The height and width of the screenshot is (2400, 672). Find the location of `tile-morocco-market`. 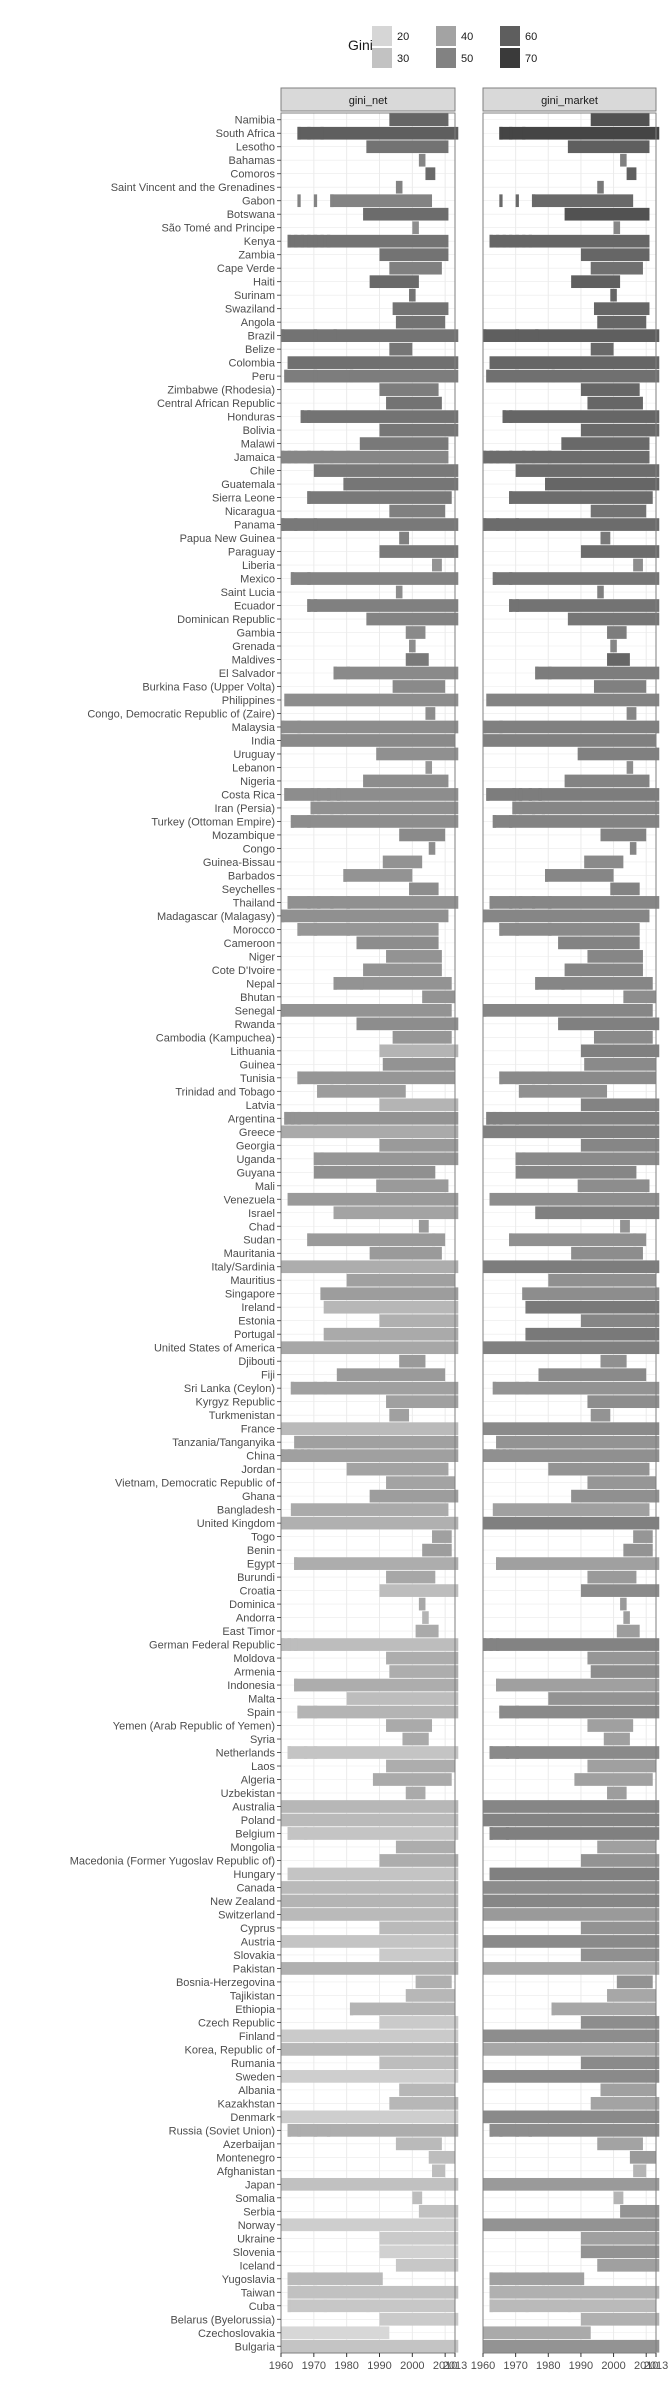

tile-morocco-market is located at coordinates (569, 929).